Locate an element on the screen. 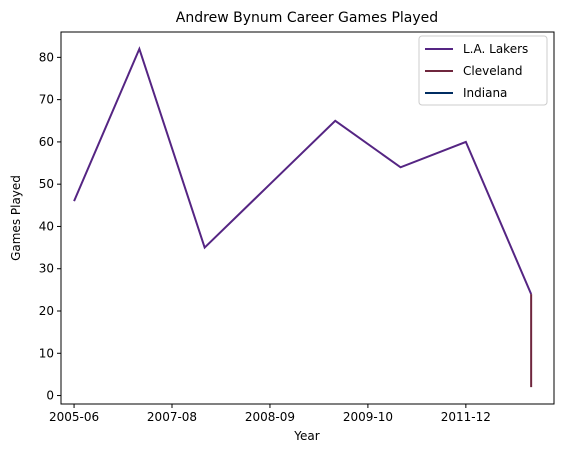 The height and width of the screenshot is (453, 566). legend-label-l-a-lakers: L.A. Lakers is located at coordinates (495, 49).